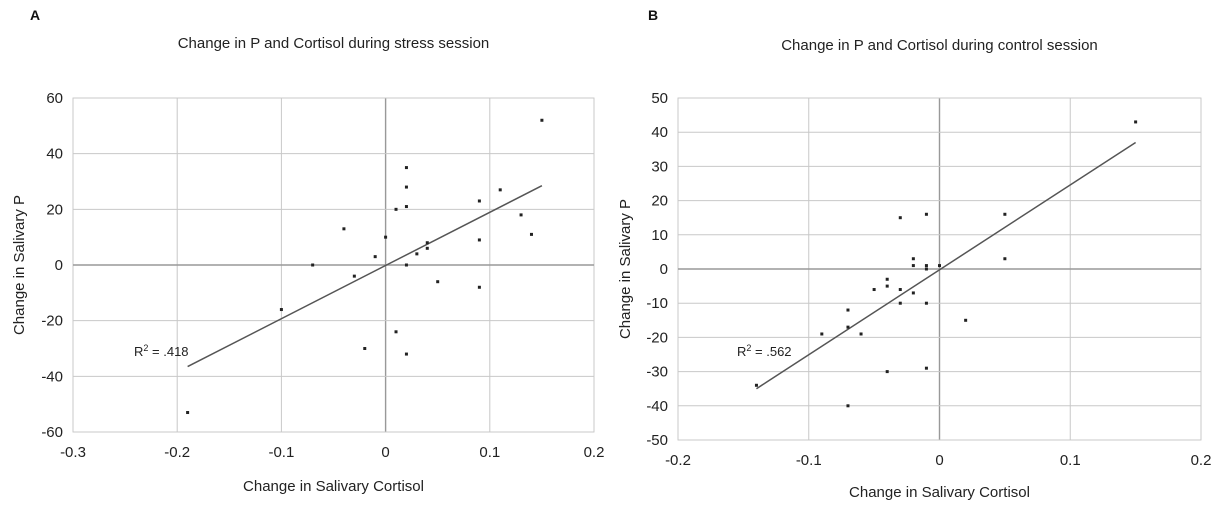 The image size is (1223, 509). What do you see at coordinates (939, 492) in the screenshot?
I see `panel-b-x-axis-label: Change in Salivary Cortisol` at bounding box center [939, 492].